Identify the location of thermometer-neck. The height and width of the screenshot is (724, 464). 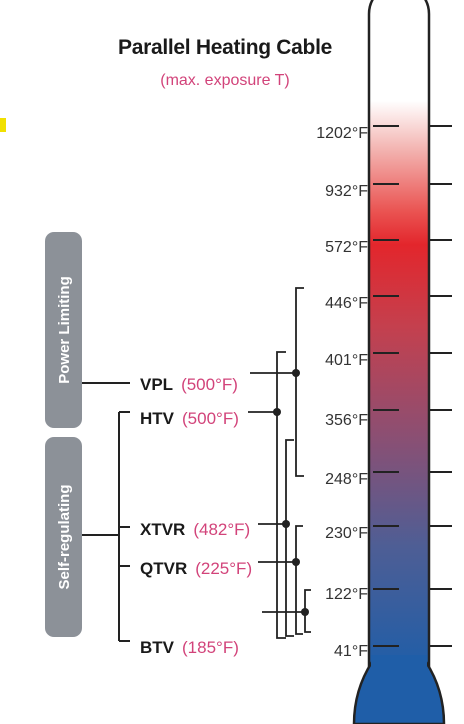
(399, 665).